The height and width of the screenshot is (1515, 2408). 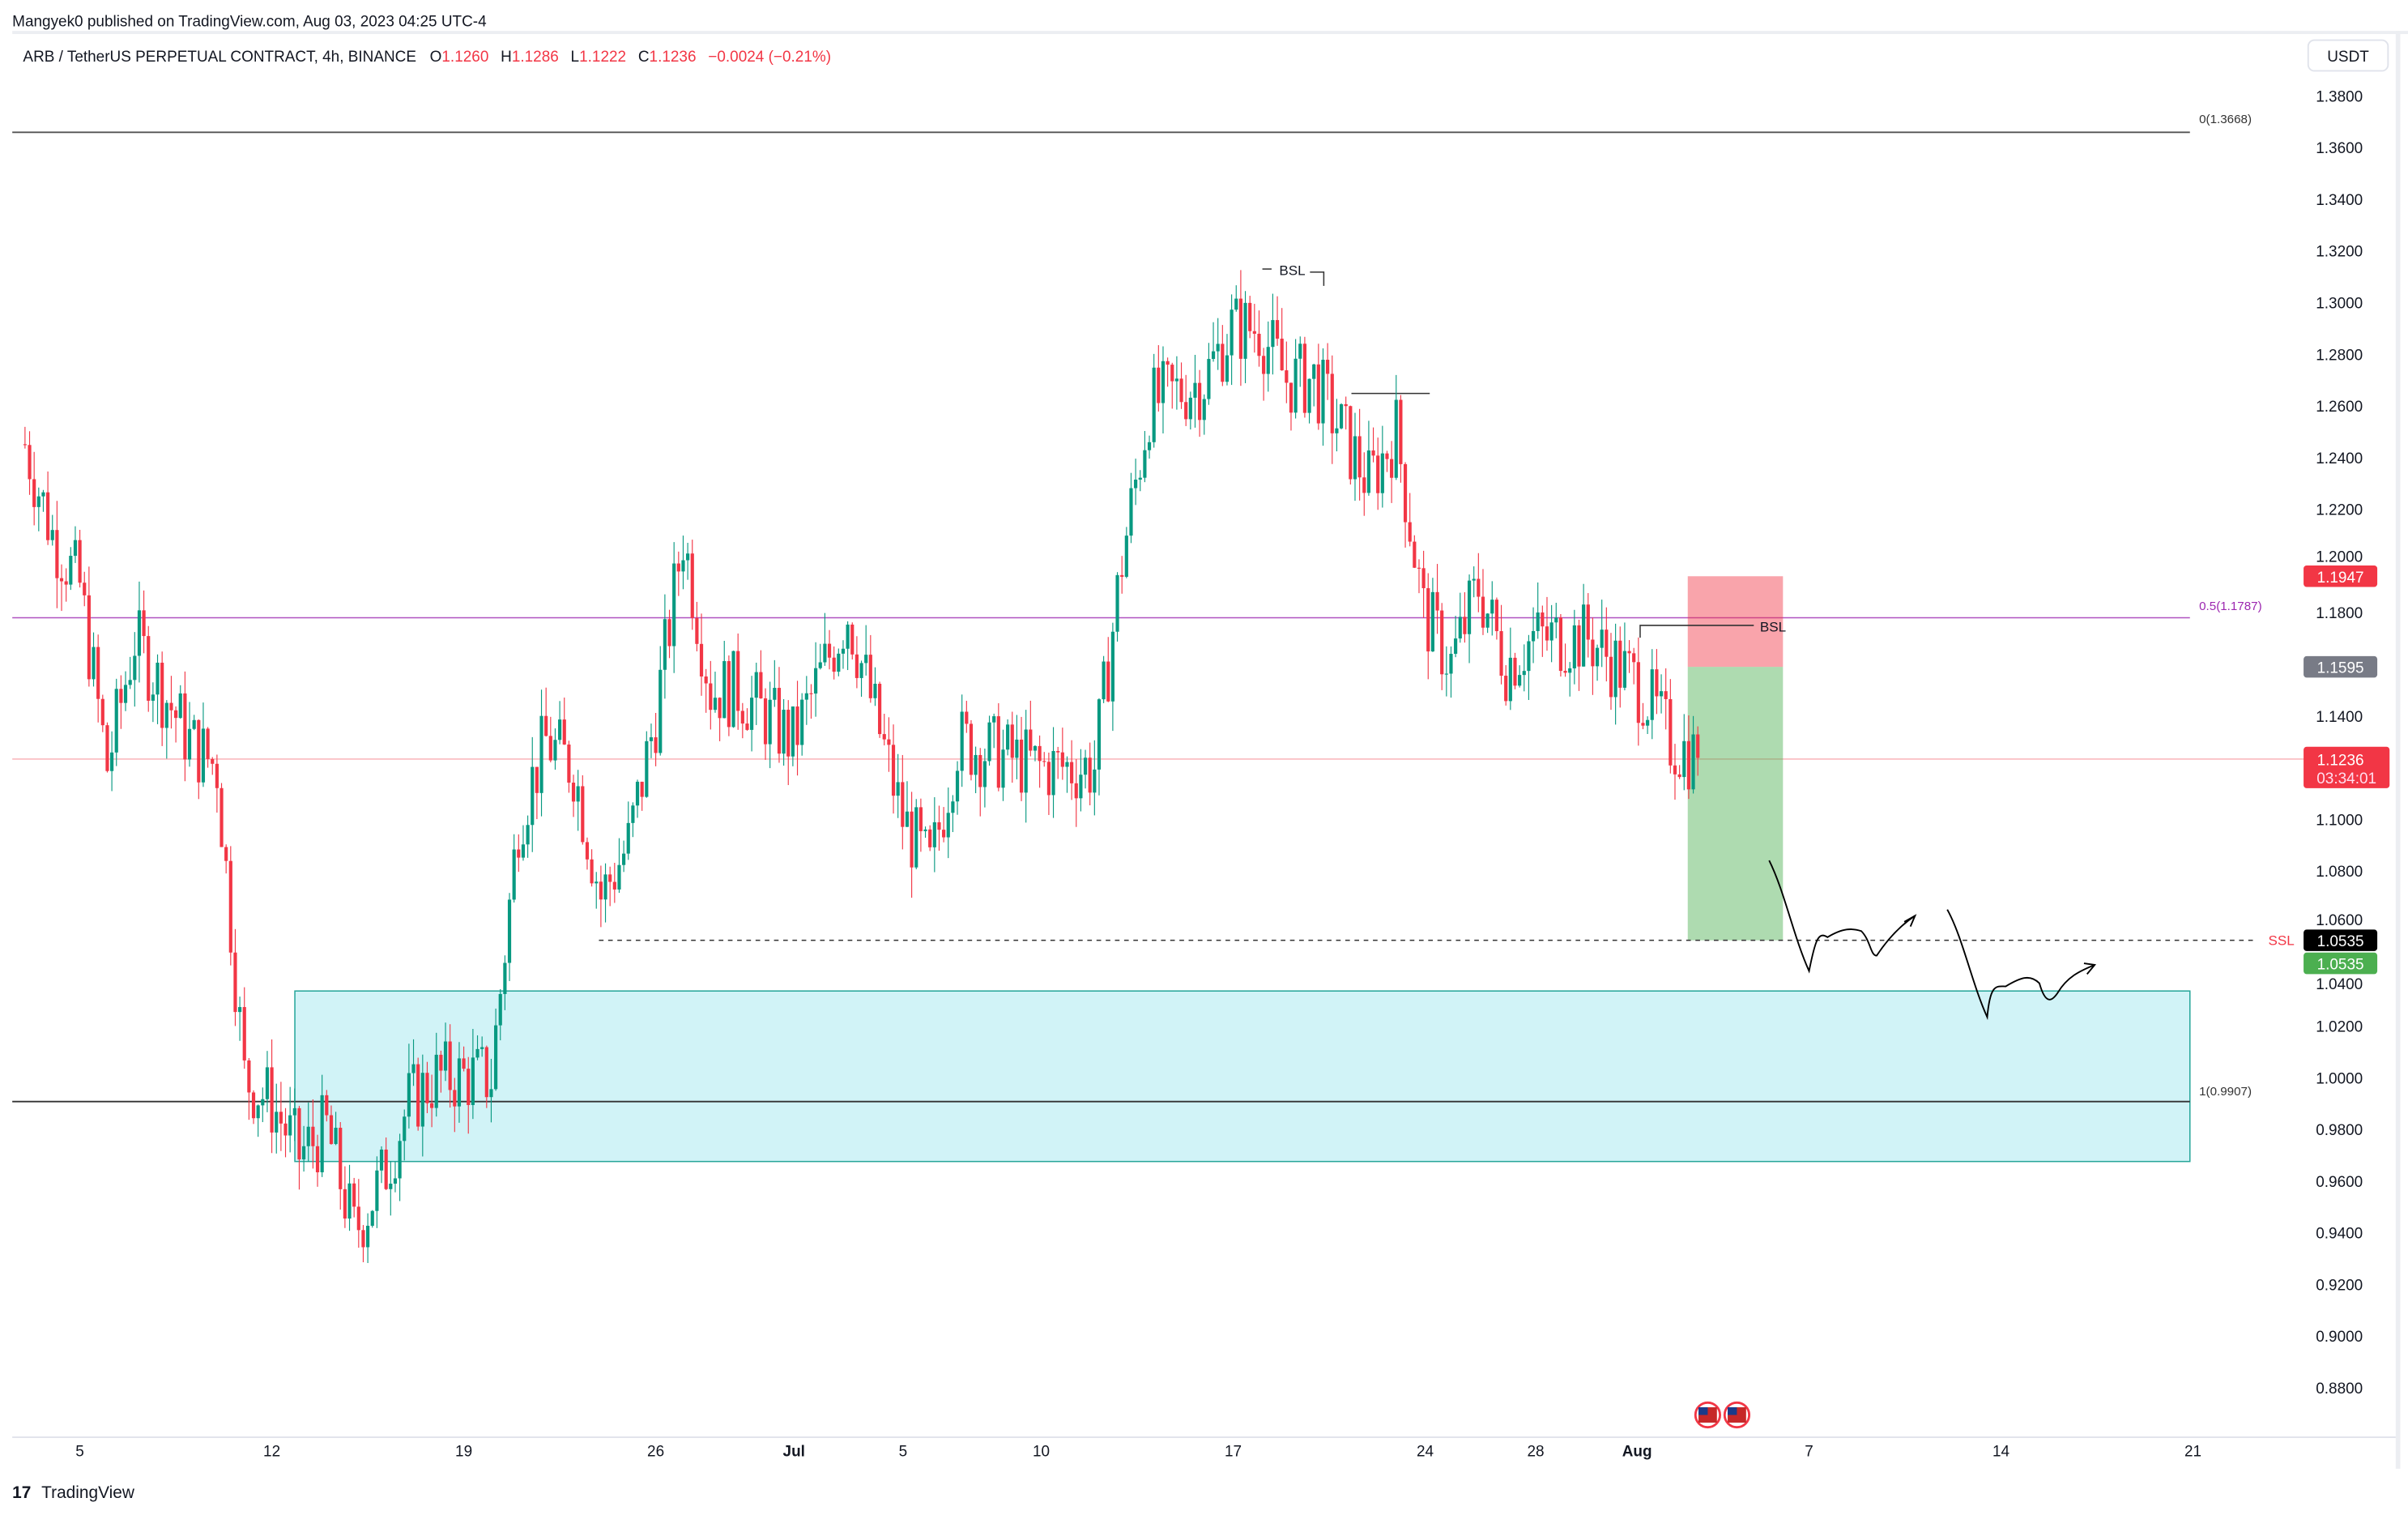 What do you see at coordinates (1138, 1452) in the screenshot?
I see `time-axis: 5 12 19 26 Jul 5 10 17 24 28 Aug 7 14 21` at bounding box center [1138, 1452].